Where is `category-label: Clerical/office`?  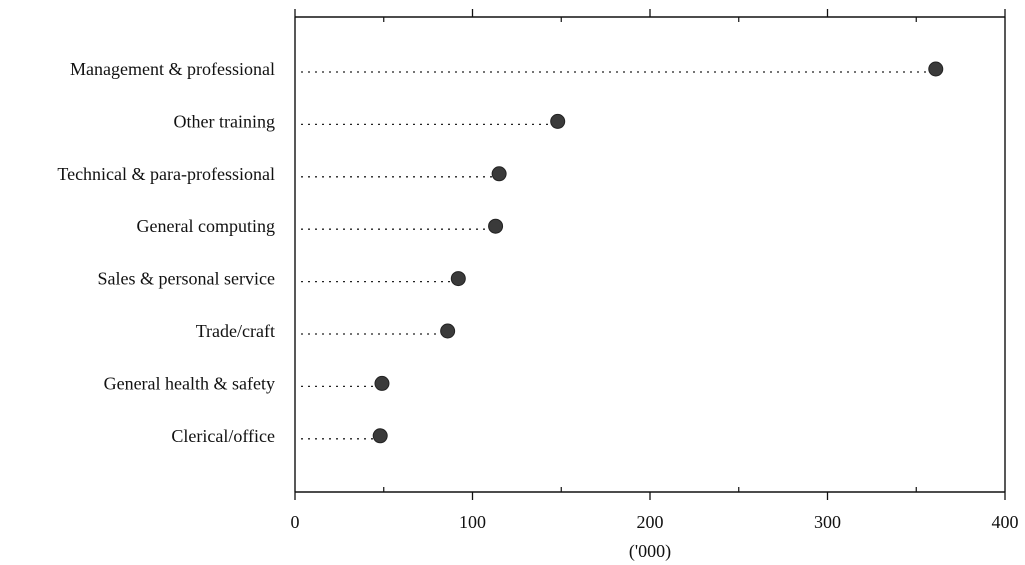
category-label: Clerical/office is located at coordinates (223, 436).